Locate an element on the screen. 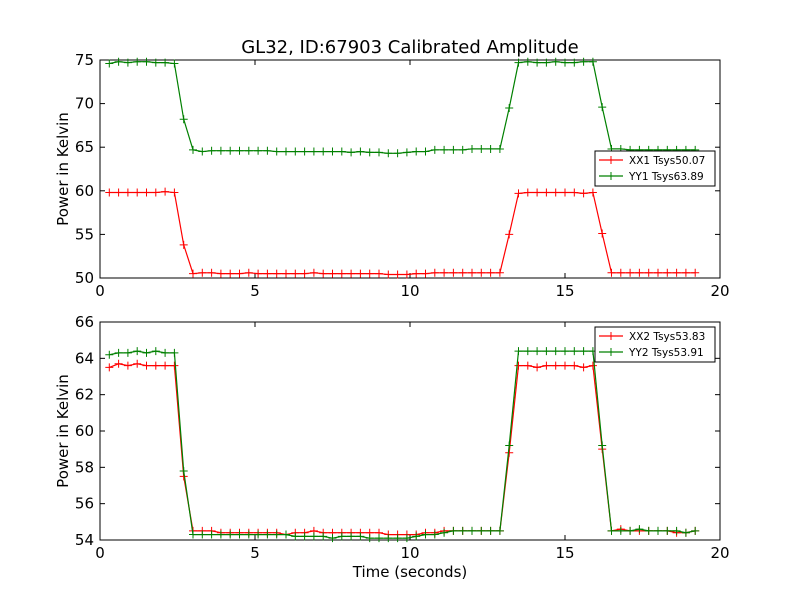  y-tick-label: 65 is located at coordinates (84, 147).